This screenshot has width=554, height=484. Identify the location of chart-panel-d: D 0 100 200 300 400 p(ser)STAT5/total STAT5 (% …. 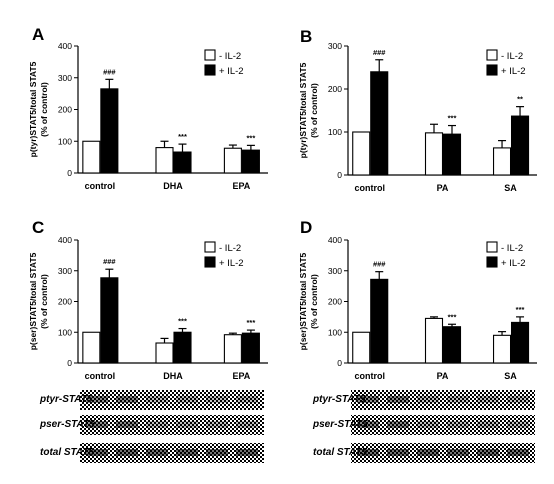
(417, 299).